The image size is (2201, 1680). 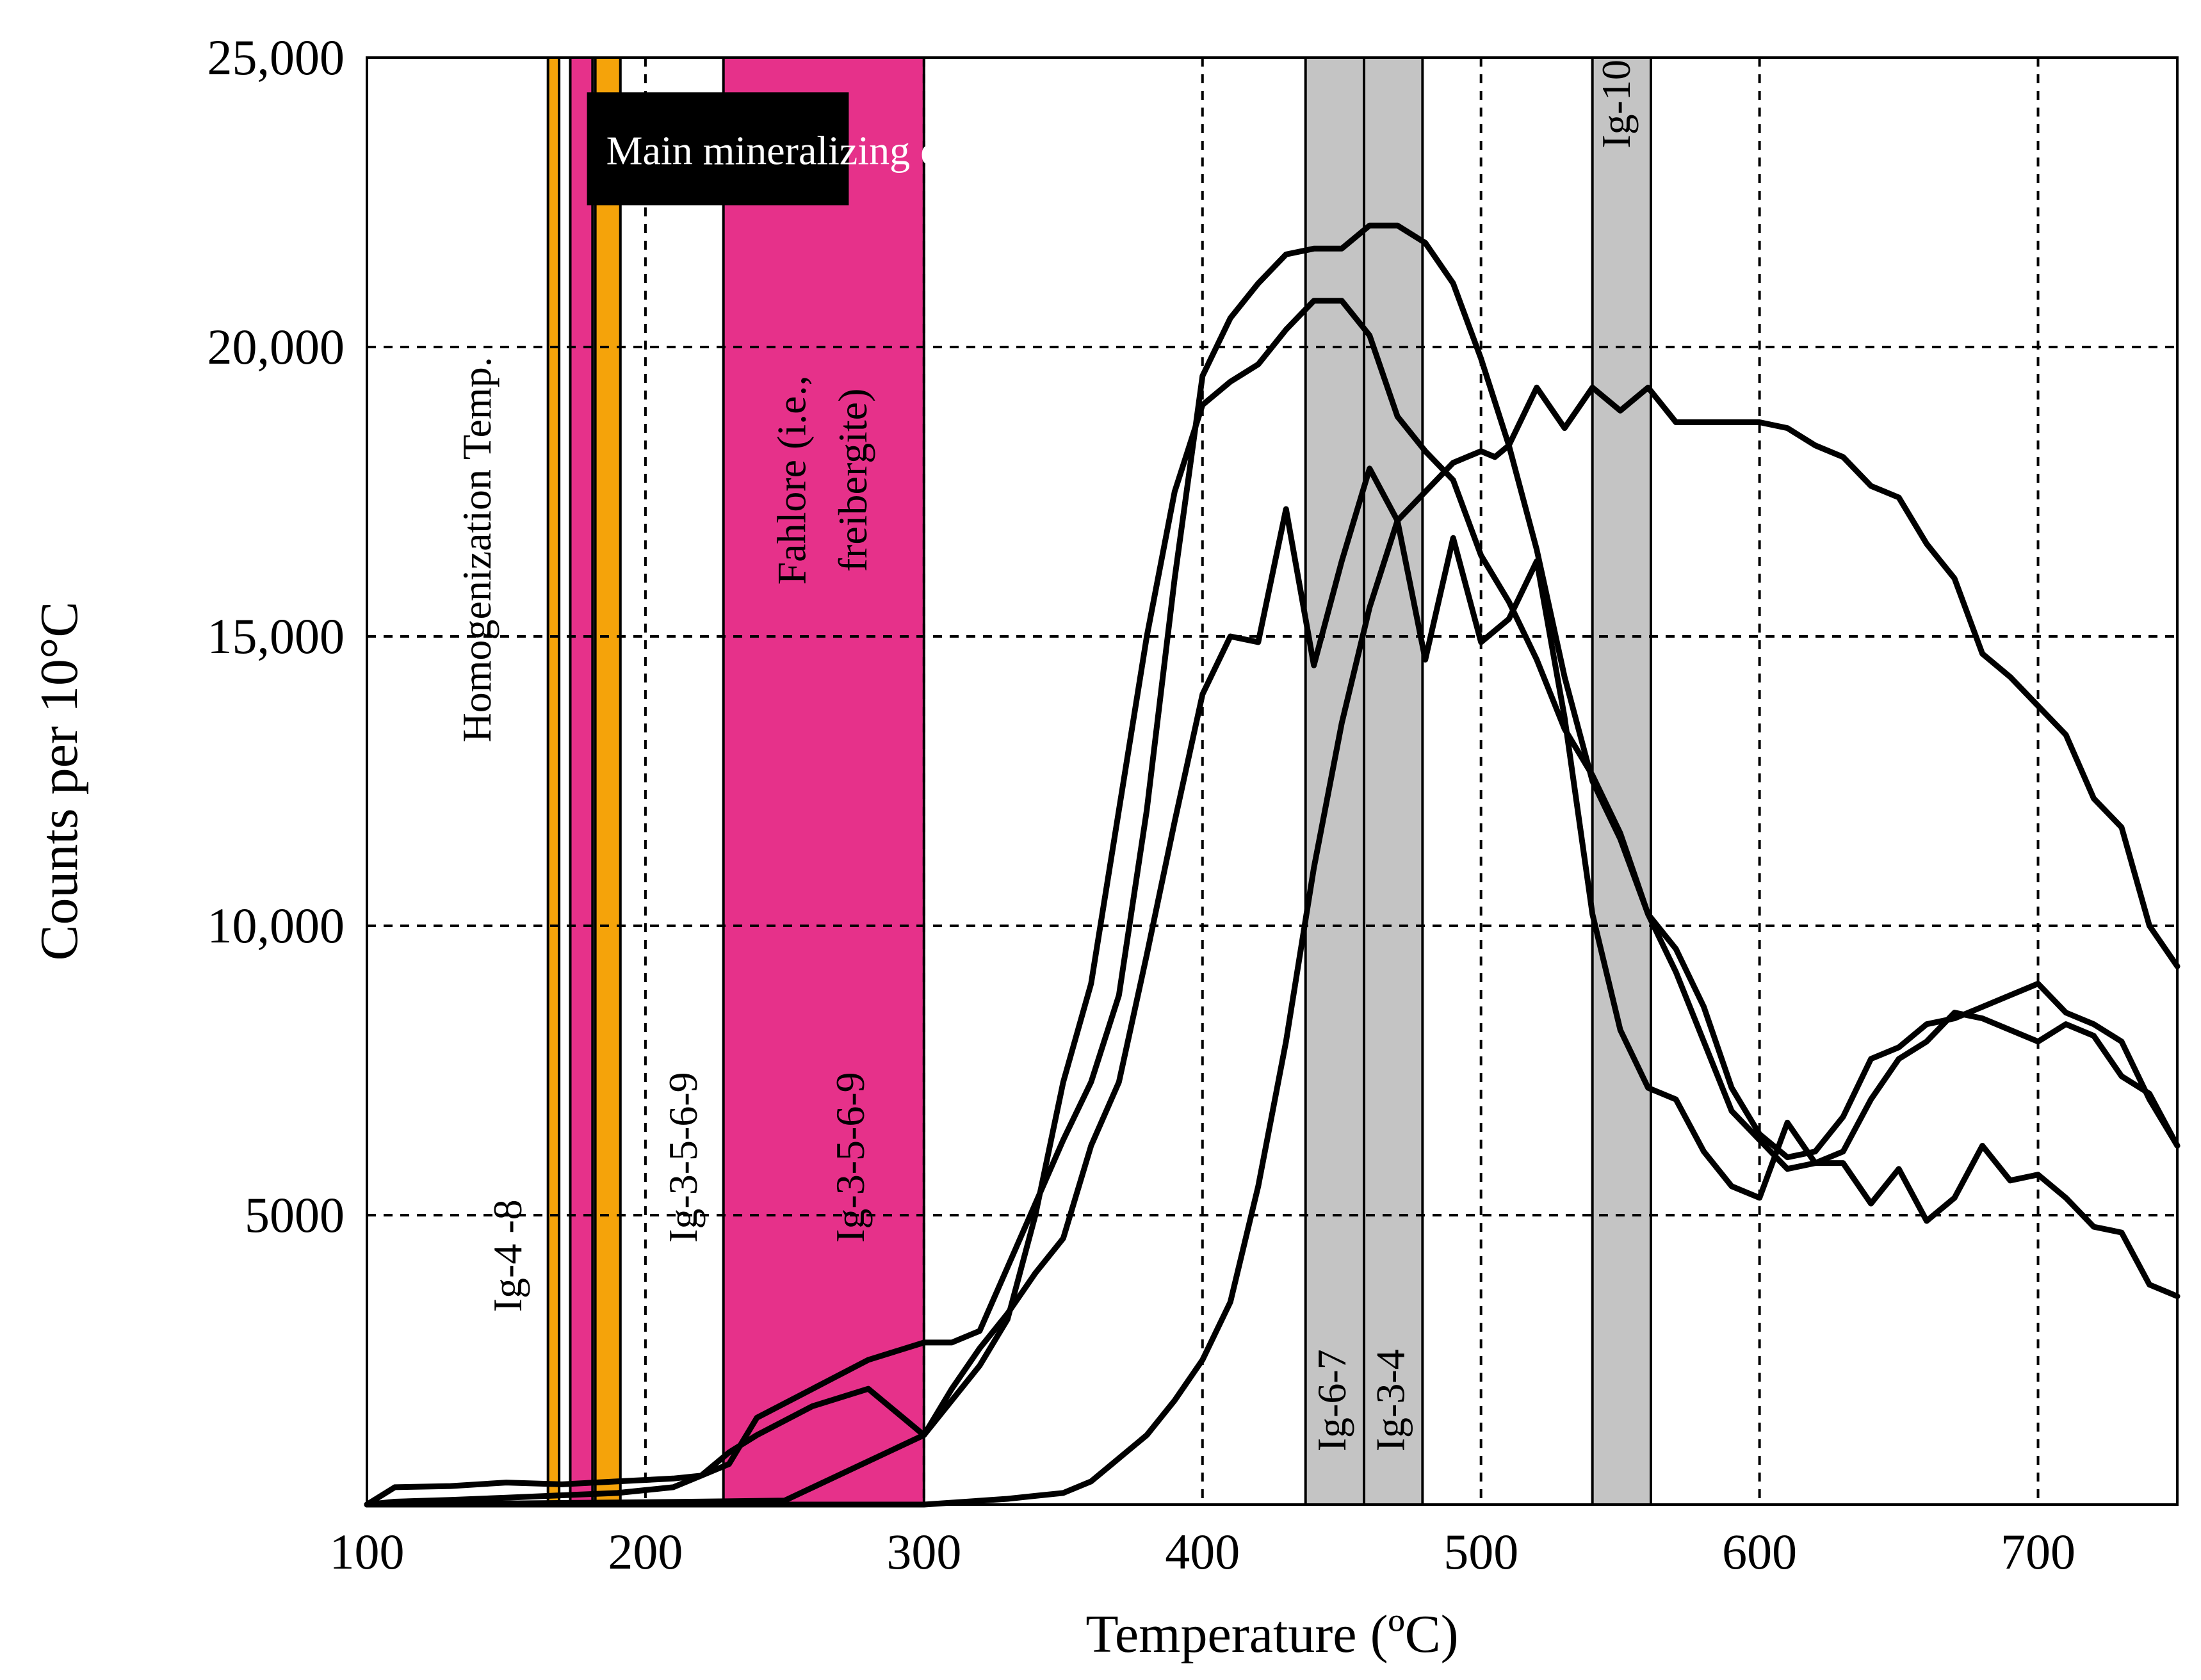 I want to click on band-label-3: Ig-3-5-6-9, so click(x=850, y=1157).